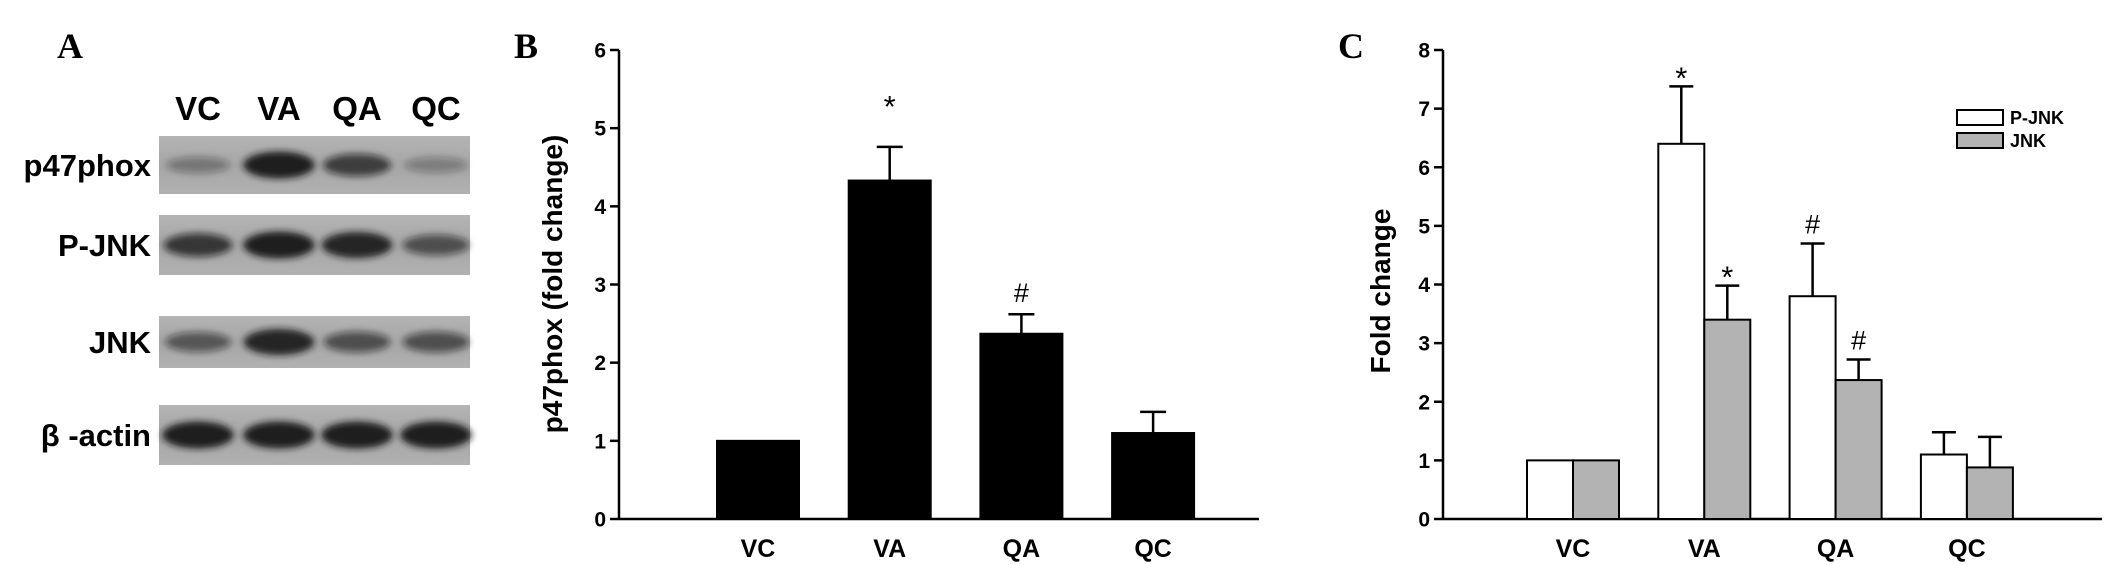 The height and width of the screenshot is (565, 2126). Describe the element at coordinates (1943, 487) in the screenshot. I see `bar-p-jnk-qc` at that location.